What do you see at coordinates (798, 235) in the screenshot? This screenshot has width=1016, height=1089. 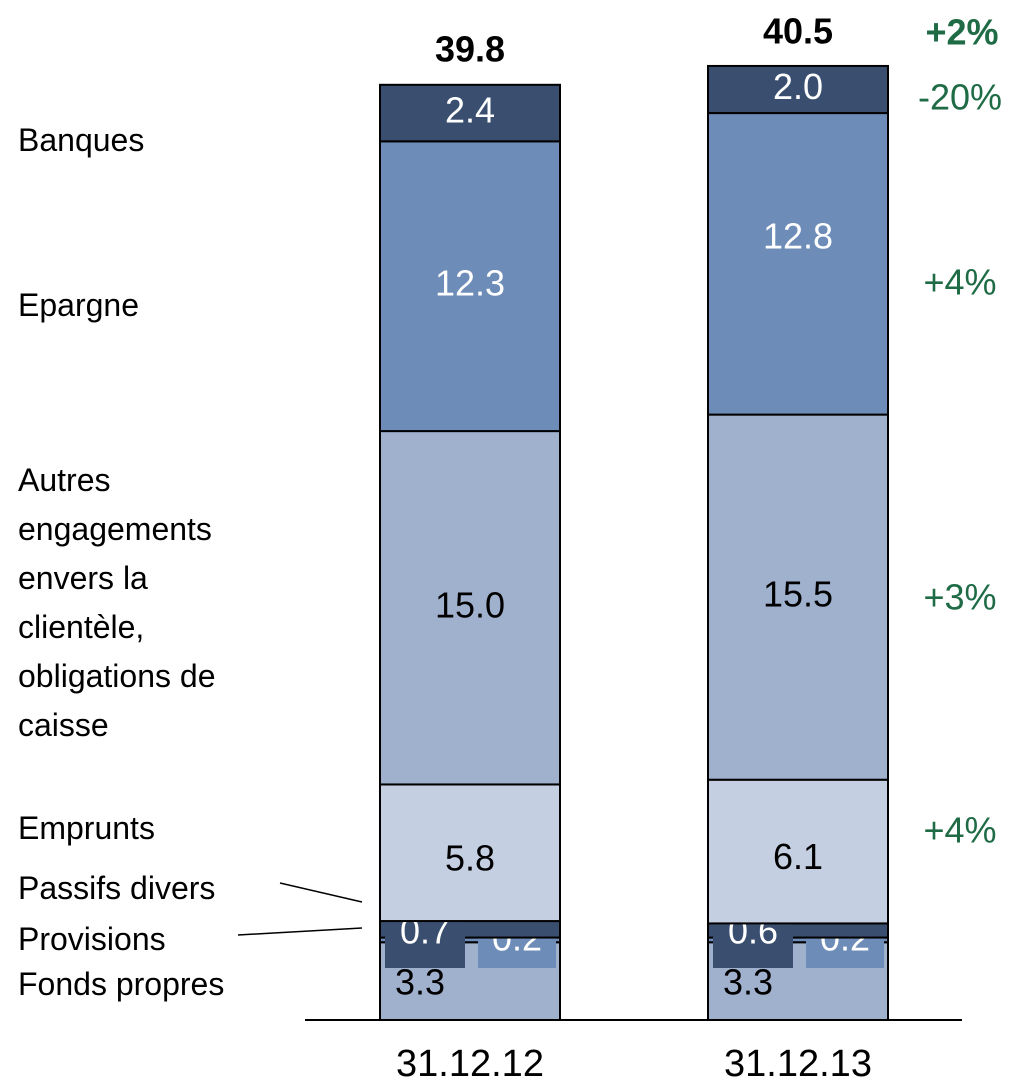 I see `value-label: 12.8` at bounding box center [798, 235].